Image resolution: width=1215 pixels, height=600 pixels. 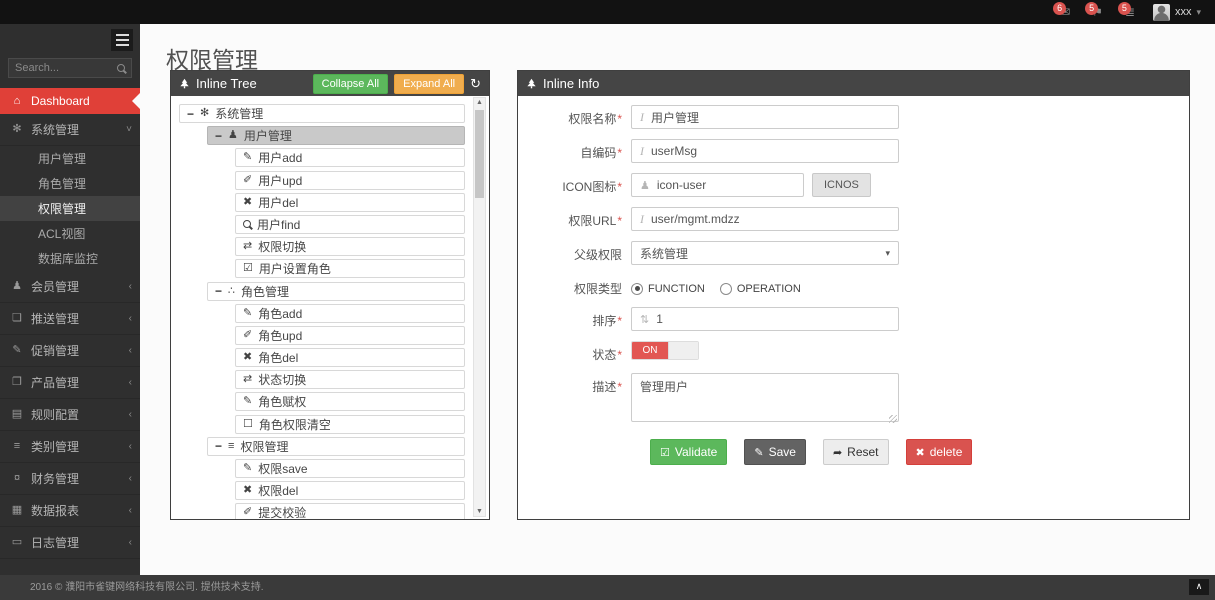 I want to click on sidebar-item-产品管理: ❐ 产品管理 ‹, so click(x=70, y=383).